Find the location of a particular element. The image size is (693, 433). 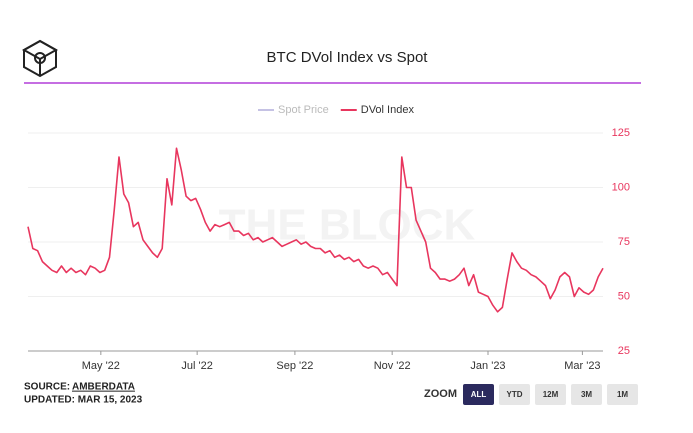

y-tick-label: 100 is located at coordinates (621, 187).